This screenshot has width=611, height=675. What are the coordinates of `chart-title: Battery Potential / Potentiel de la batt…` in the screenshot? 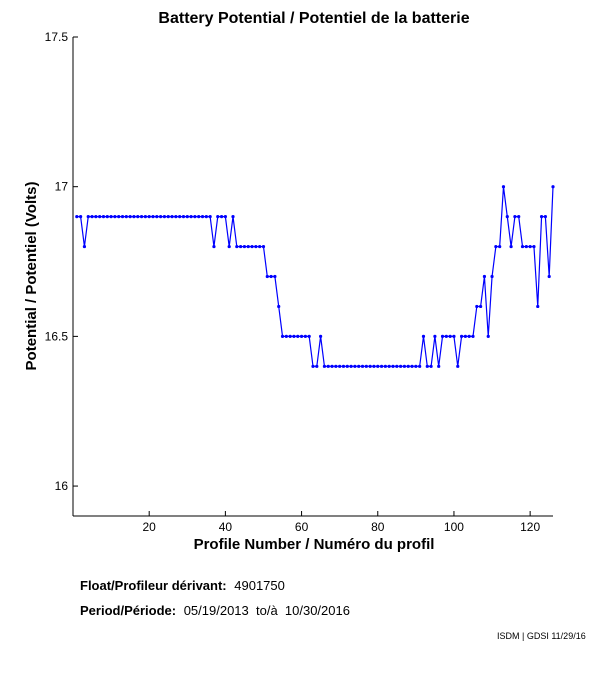 It's located at (313, 18).